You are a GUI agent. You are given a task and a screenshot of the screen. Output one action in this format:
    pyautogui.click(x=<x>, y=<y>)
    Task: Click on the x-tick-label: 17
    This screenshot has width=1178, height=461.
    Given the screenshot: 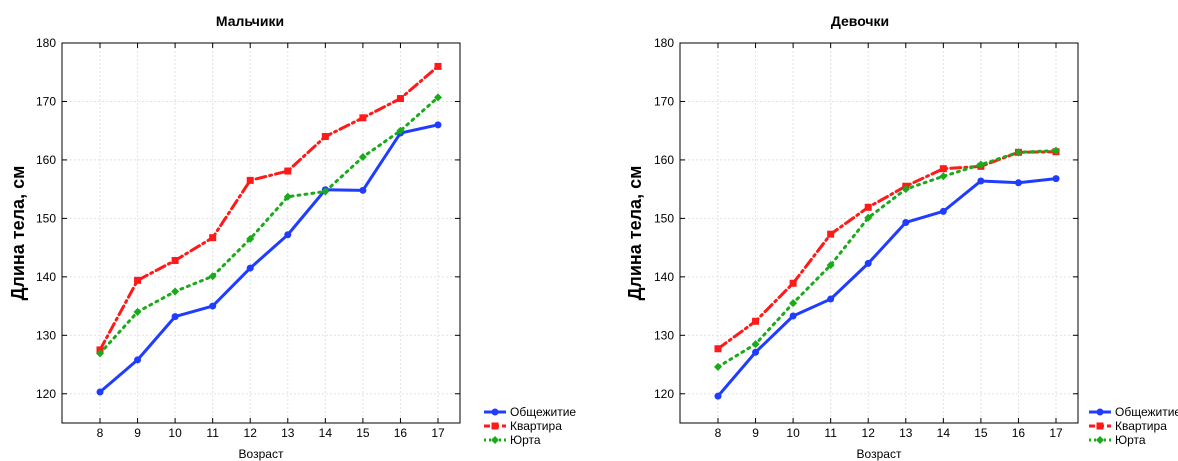 What is the action you would take?
    pyautogui.click(x=1056, y=433)
    